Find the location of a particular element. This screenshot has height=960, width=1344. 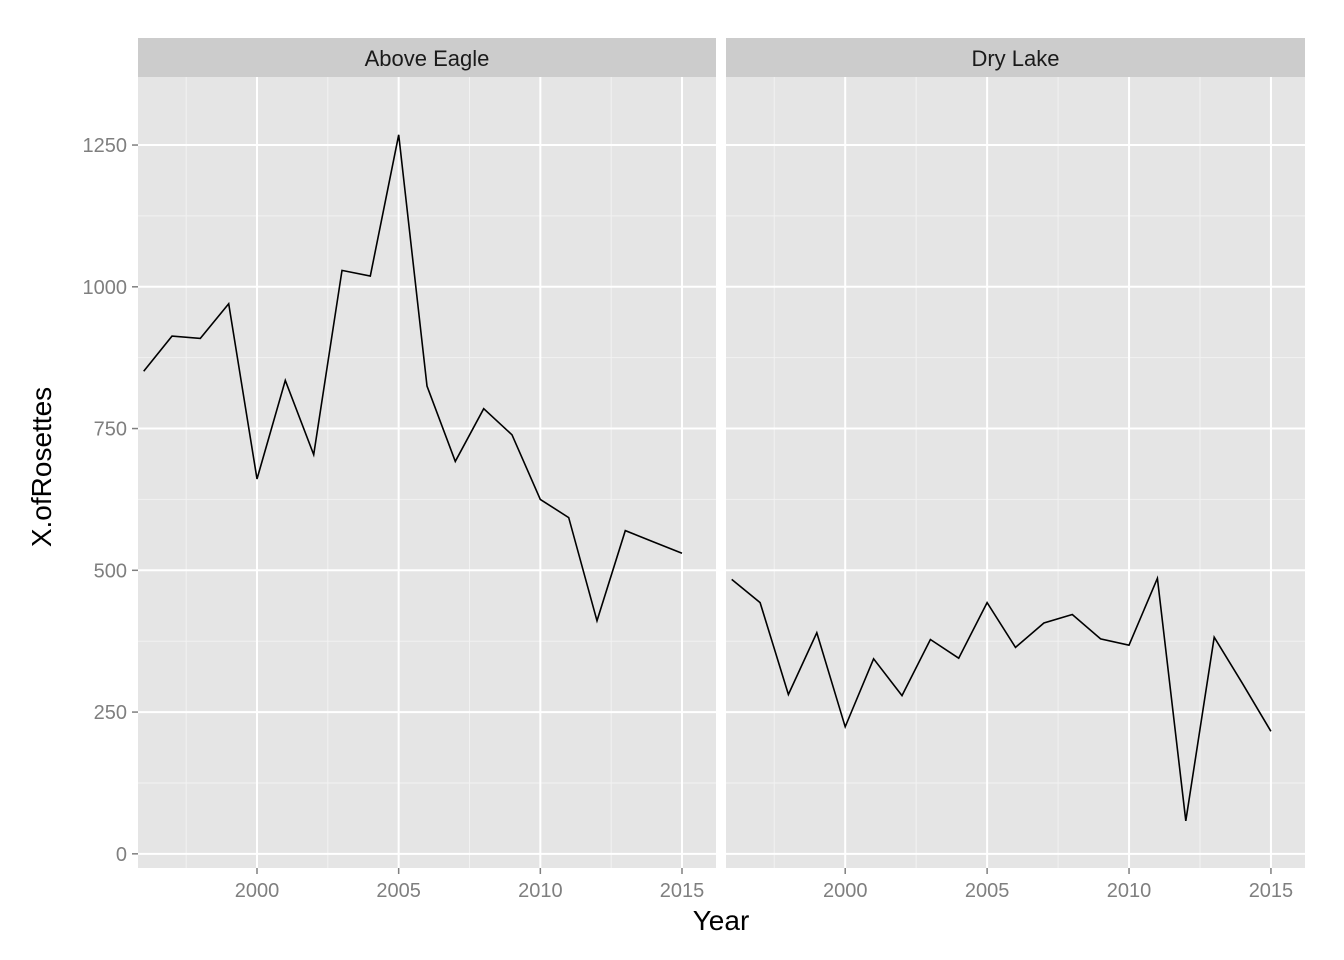

y-axis-title: X.ofRosettes is located at coordinates (41, 467).